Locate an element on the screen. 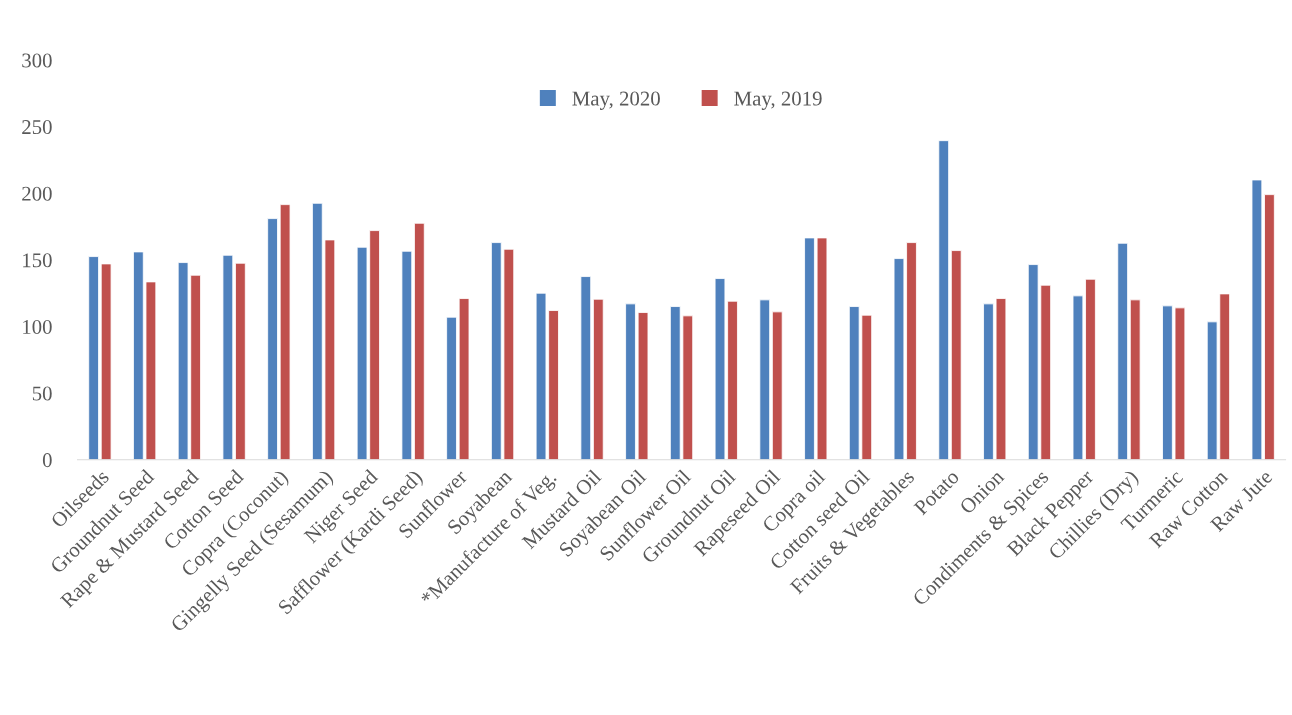 The width and height of the screenshot is (1292, 715). legend-label: May, 2020 is located at coordinates (616, 100).